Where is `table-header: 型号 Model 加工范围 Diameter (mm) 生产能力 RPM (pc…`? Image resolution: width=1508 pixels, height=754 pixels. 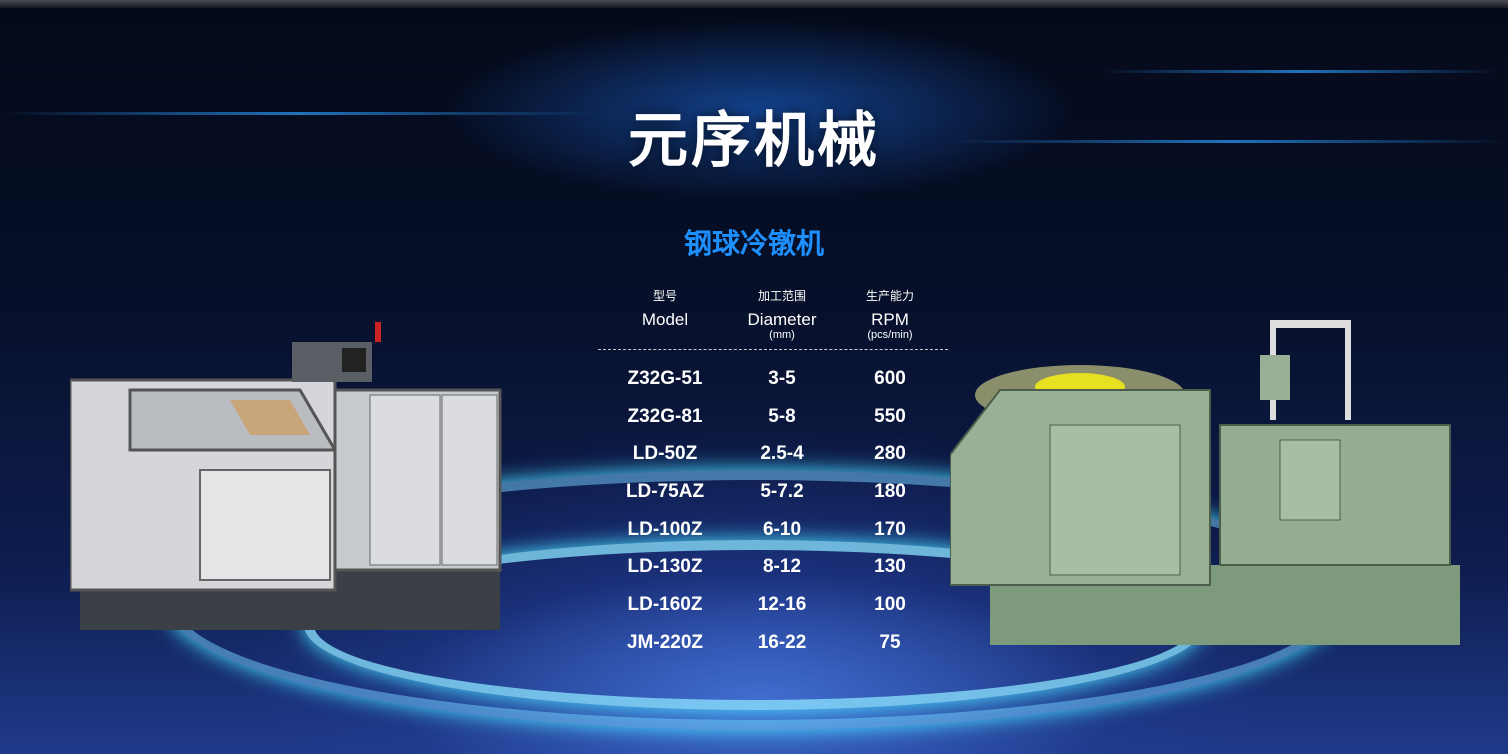 table-header: 型号 Model 加工范围 Diameter (mm) 生产能力 RPM (pc… is located at coordinates (773, 317).